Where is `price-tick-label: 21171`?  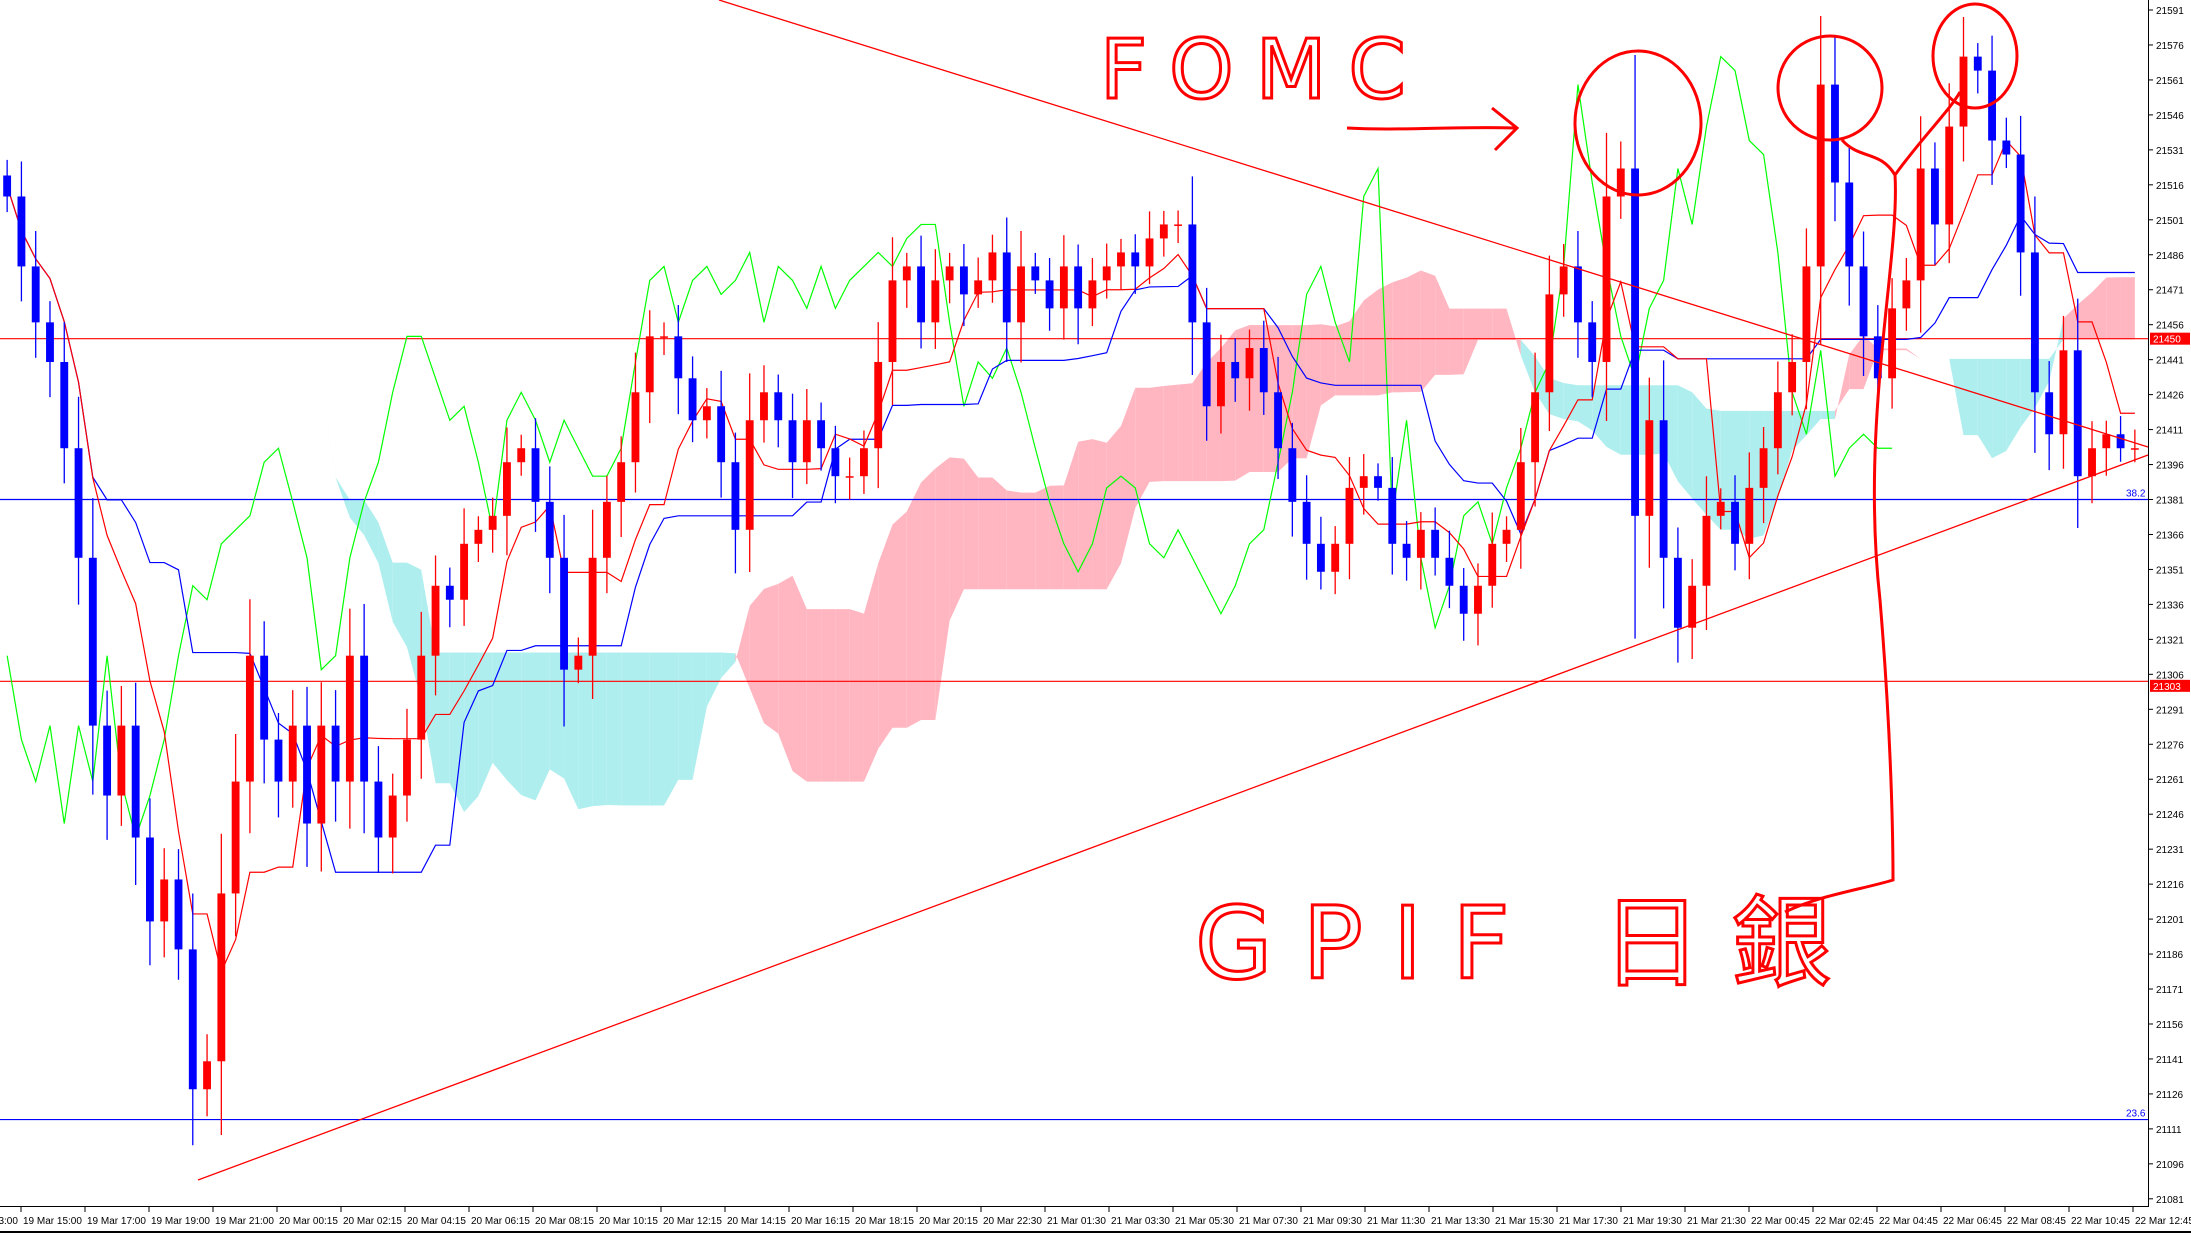 price-tick-label: 21171 is located at coordinates (2170, 990).